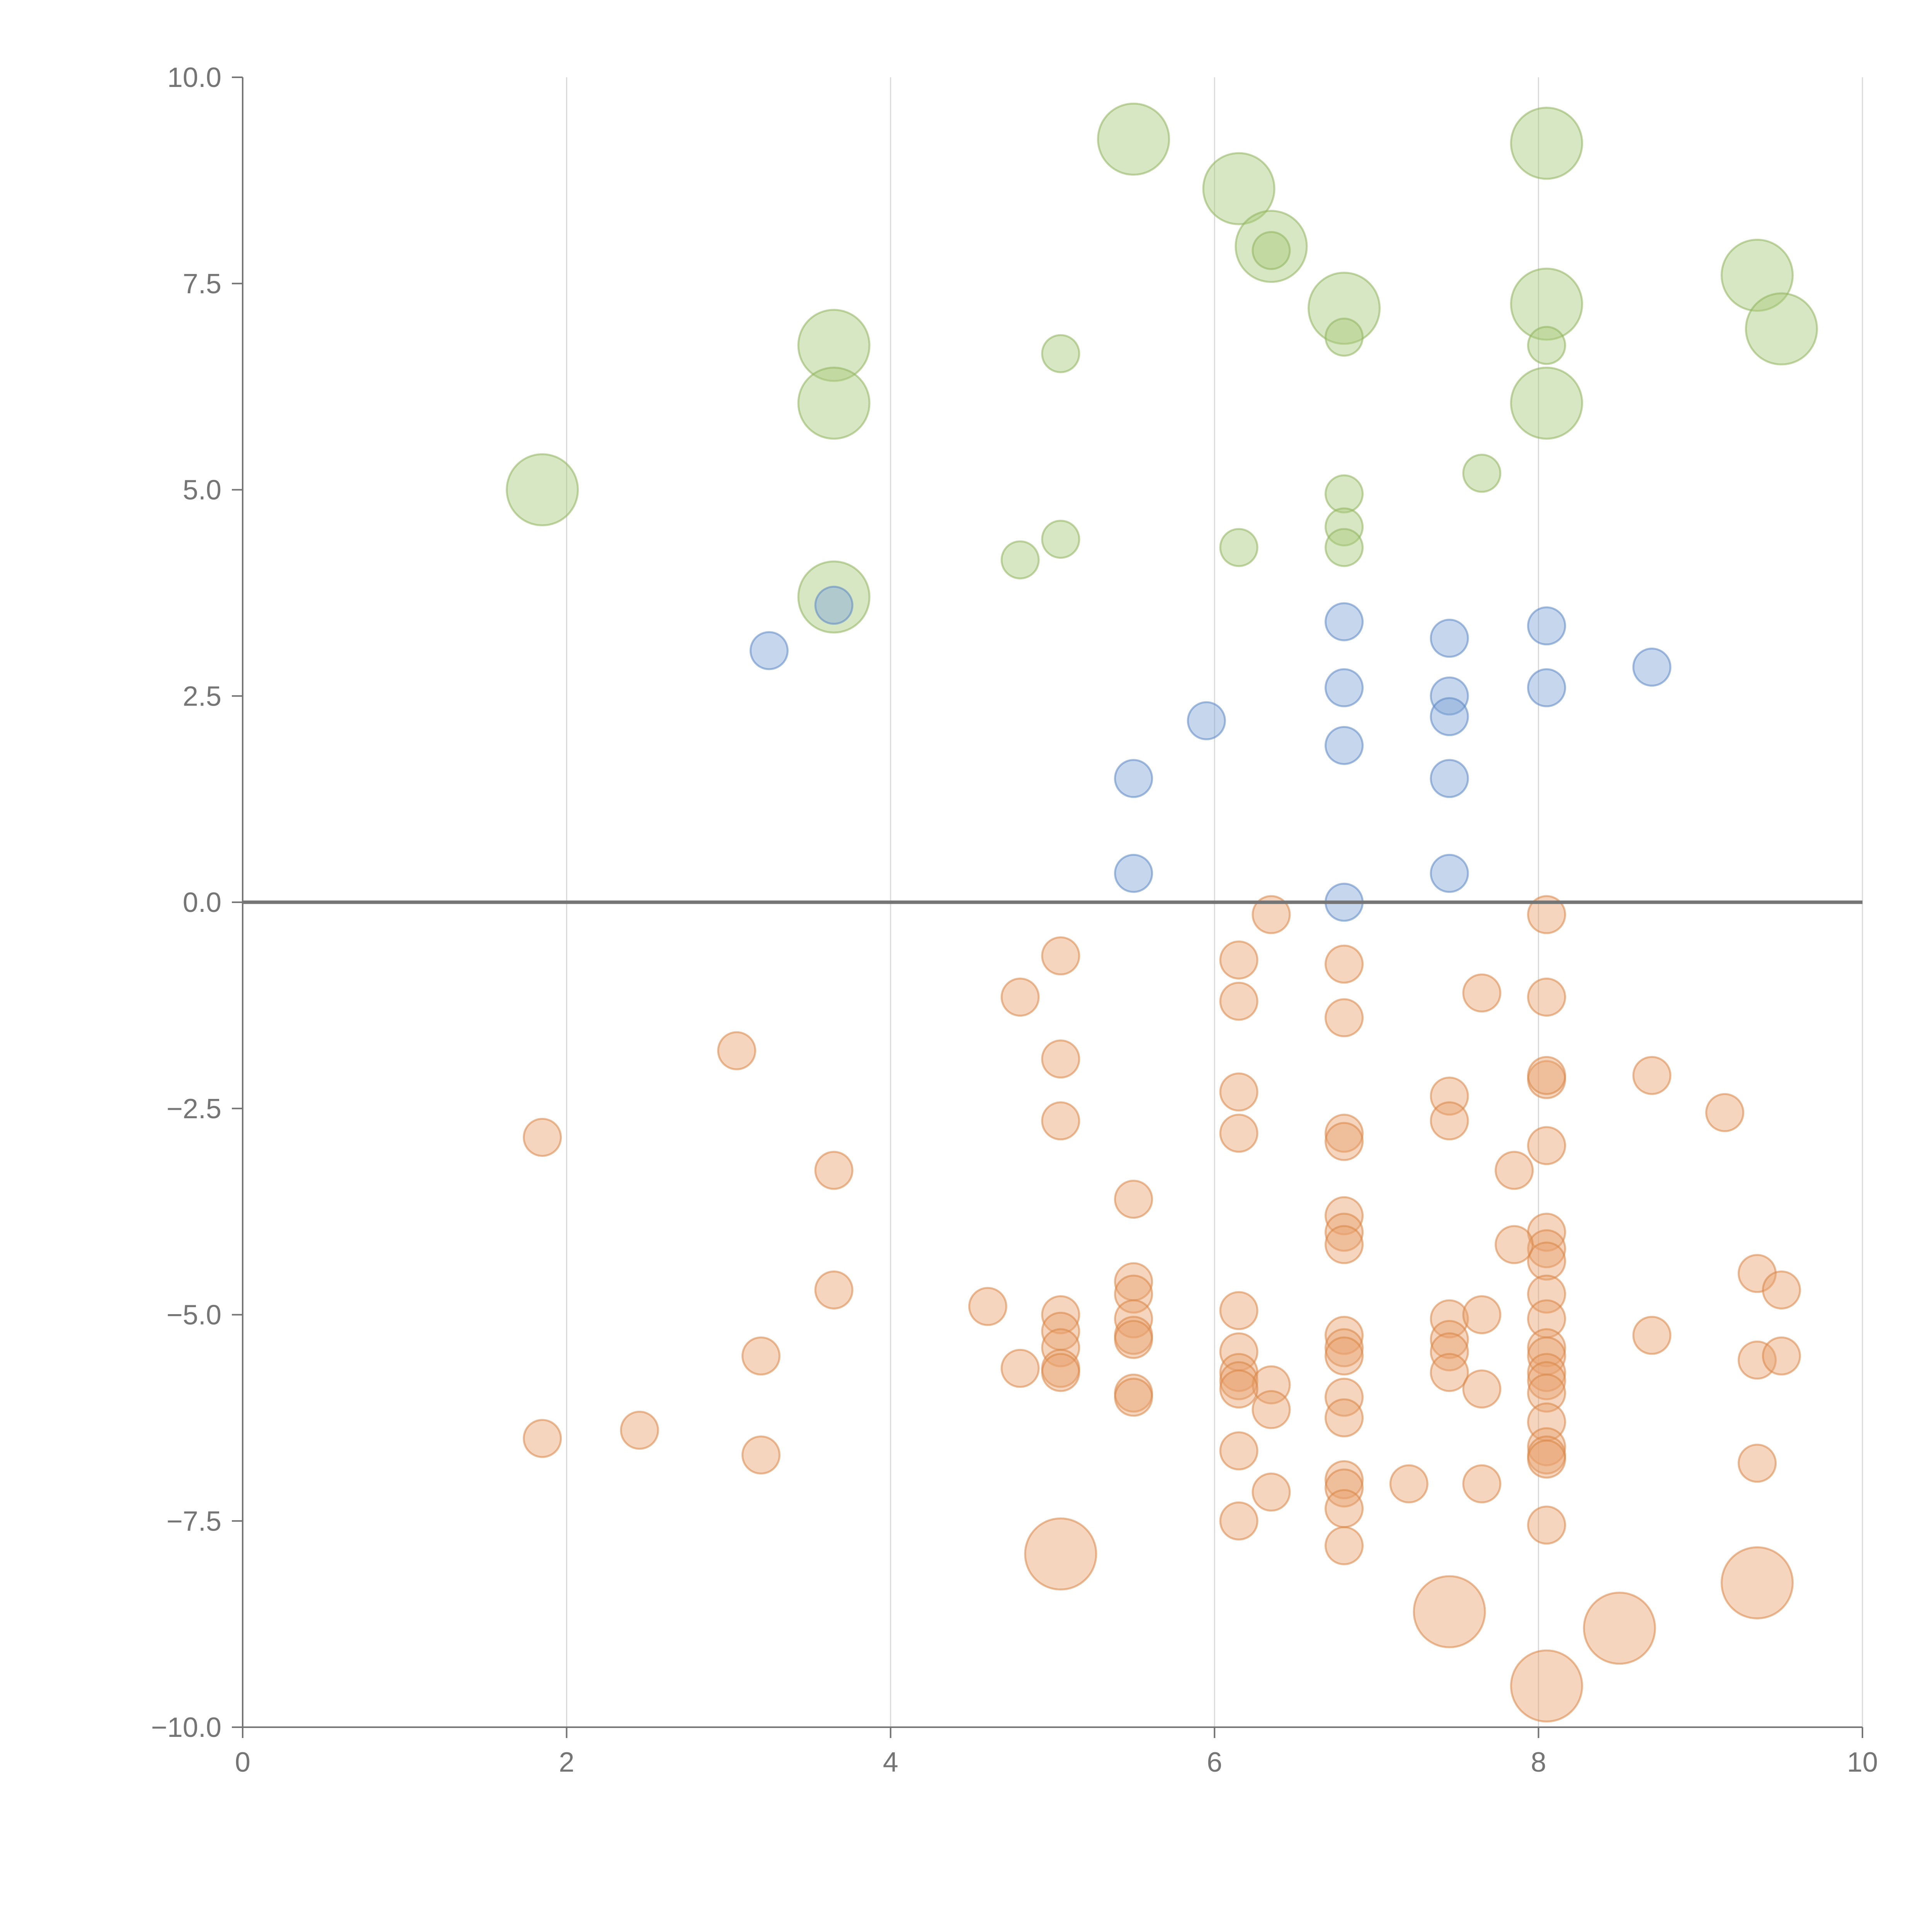 Image resolution: width=1932 pixels, height=1932 pixels. I want to click on y-tick-label: 2.5, so click(202, 696).